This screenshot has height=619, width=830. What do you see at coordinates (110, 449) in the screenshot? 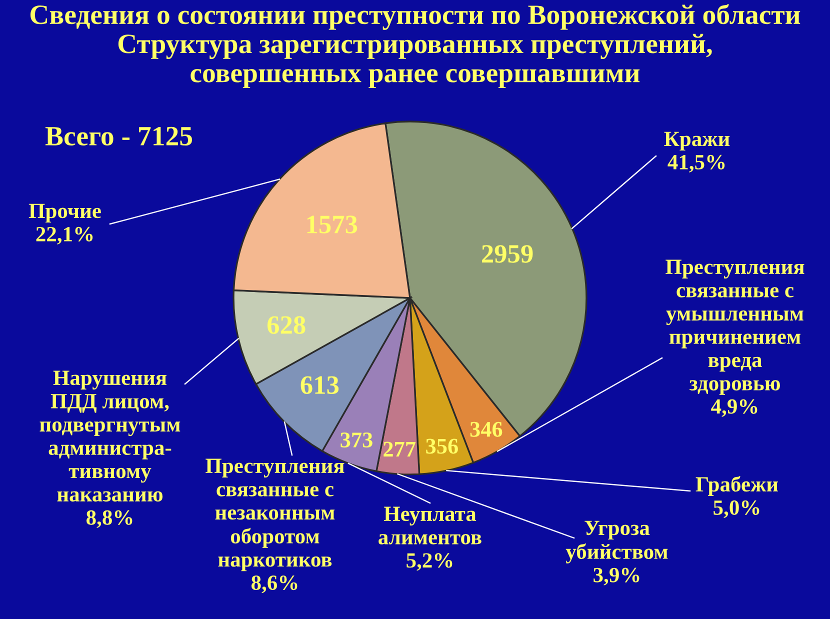
I see `slice-label: Нарушения ПДД лицом, подвергнутым администра- тивному наказанию 8,8%` at bounding box center [110, 449].